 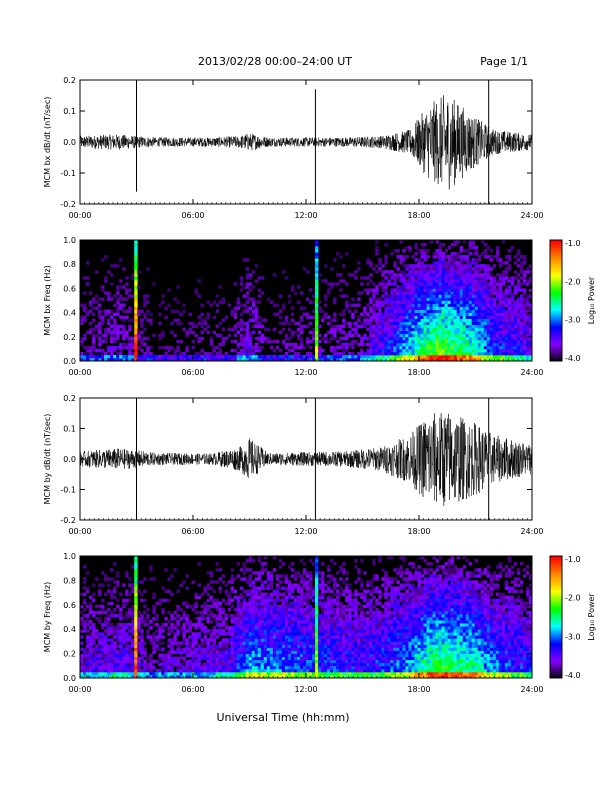 What do you see at coordinates (531, 215) in the screenshot?
I see `x-tick-label: 24:00` at bounding box center [531, 215].